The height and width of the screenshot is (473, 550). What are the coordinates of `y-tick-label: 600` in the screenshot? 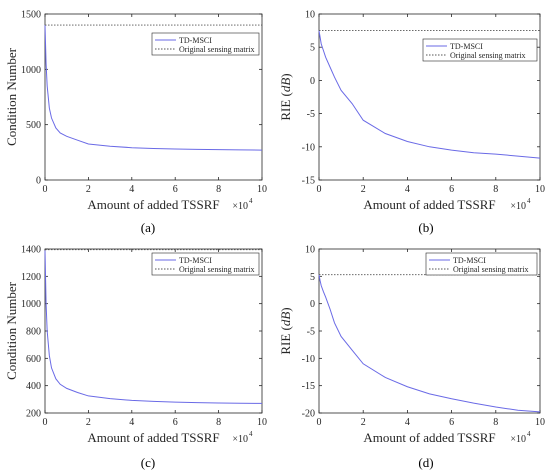 It's located at (33, 359).